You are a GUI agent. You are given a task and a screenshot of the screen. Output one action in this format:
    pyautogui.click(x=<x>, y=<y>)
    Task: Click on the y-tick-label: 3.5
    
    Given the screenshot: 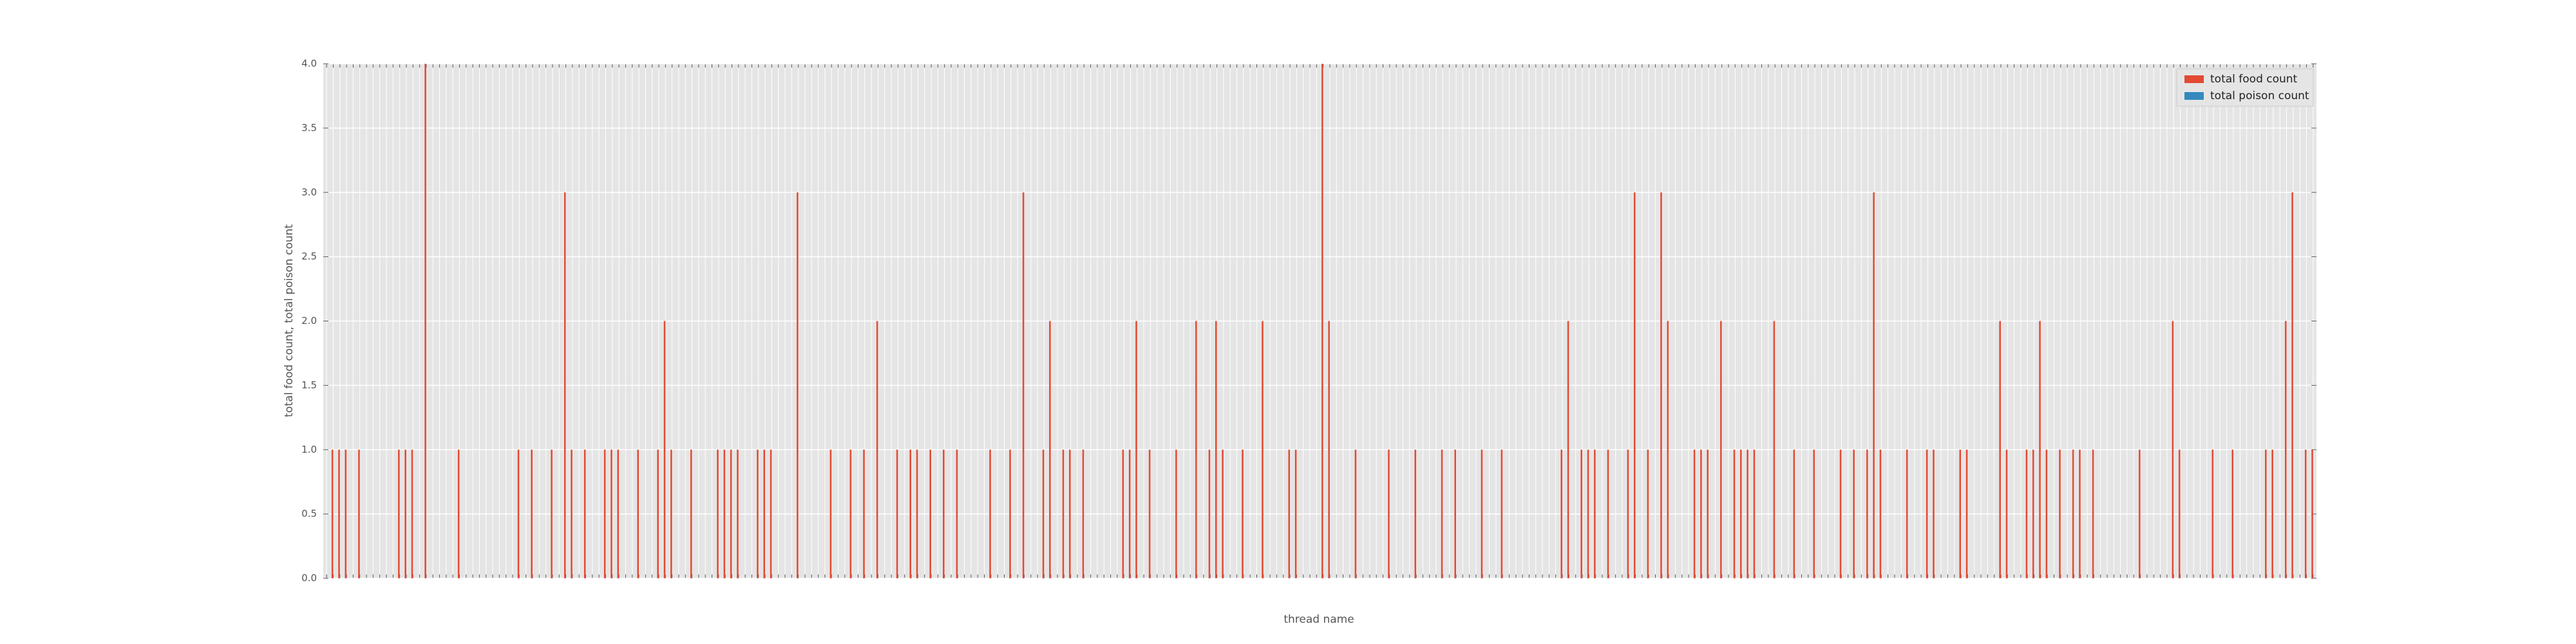 What is the action you would take?
    pyautogui.click(x=309, y=128)
    